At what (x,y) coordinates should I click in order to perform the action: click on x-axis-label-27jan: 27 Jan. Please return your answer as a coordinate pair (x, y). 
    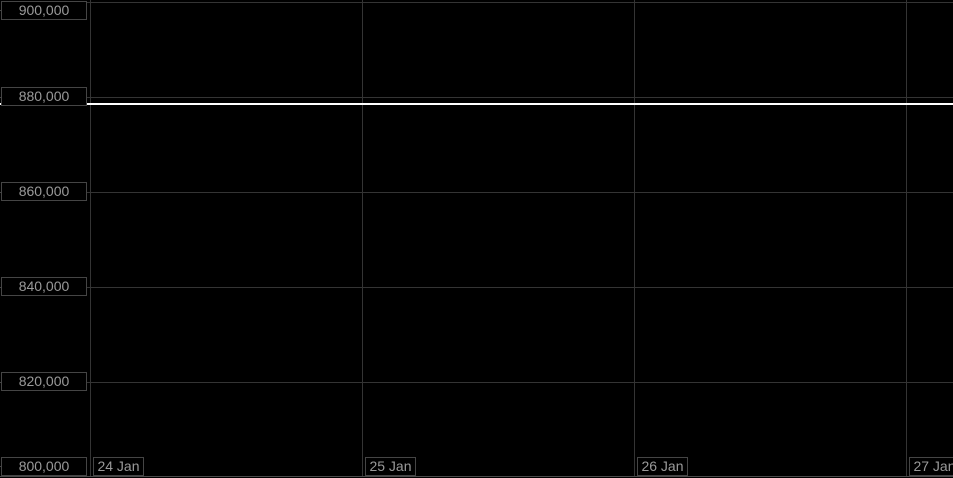
    Looking at the image, I should click on (931, 466).